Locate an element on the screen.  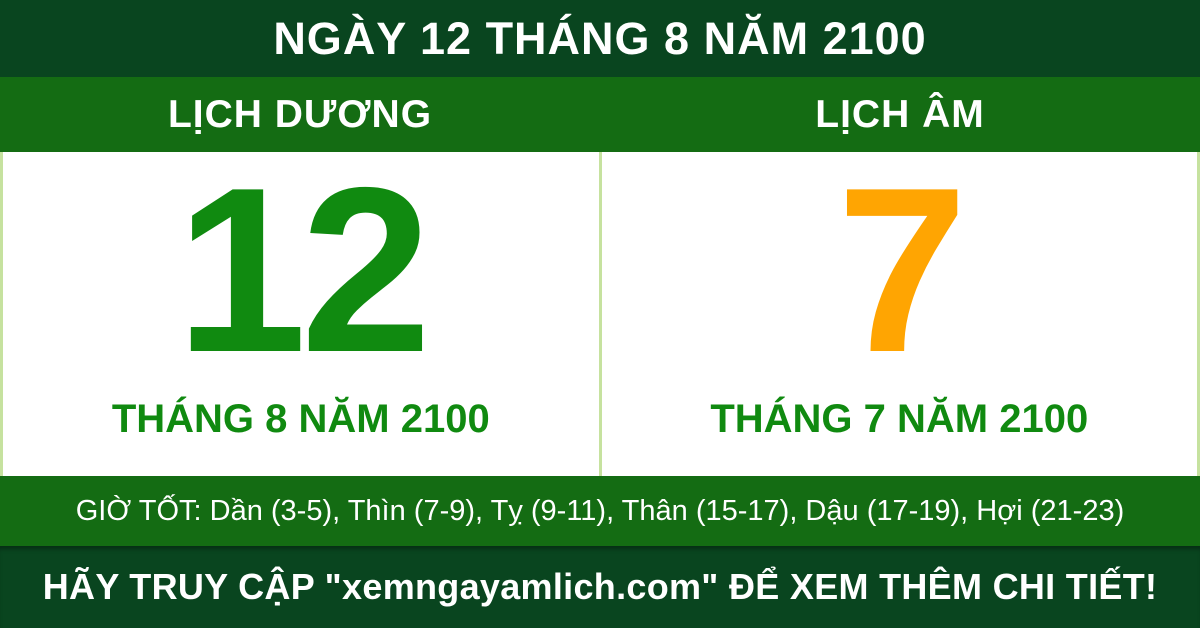
calendar-type-bar: LỊCH DƯƠNG LỊCH ÂM is located at coordinates (600, 114).